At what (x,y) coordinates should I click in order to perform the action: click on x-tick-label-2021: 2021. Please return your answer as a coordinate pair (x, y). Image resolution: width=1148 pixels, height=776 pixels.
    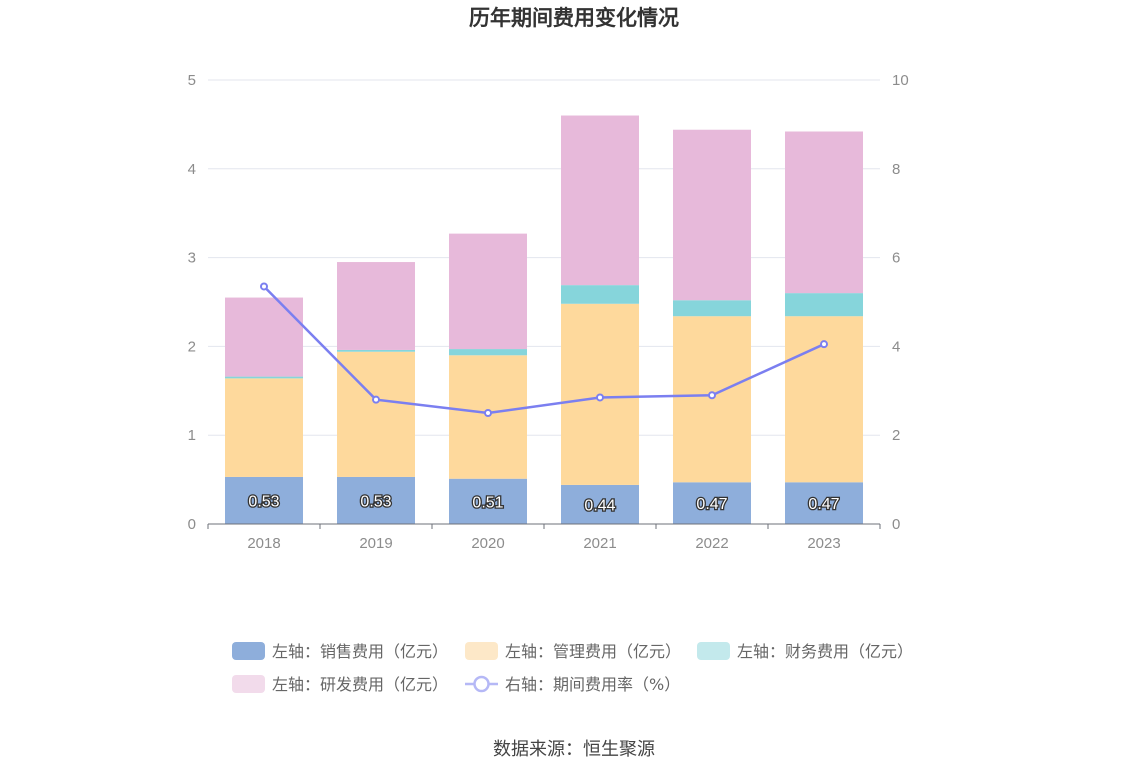
    Looking at the image, I should click on (599, 543).